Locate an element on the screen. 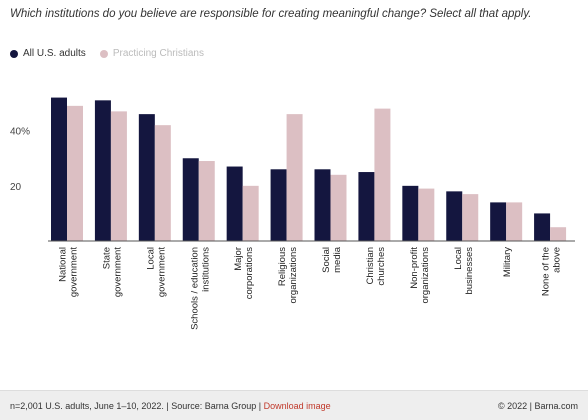 This screenshot has height=420, width=588. legend: All U.S. adults Practicing Christians is located at coordinates (107, 53).